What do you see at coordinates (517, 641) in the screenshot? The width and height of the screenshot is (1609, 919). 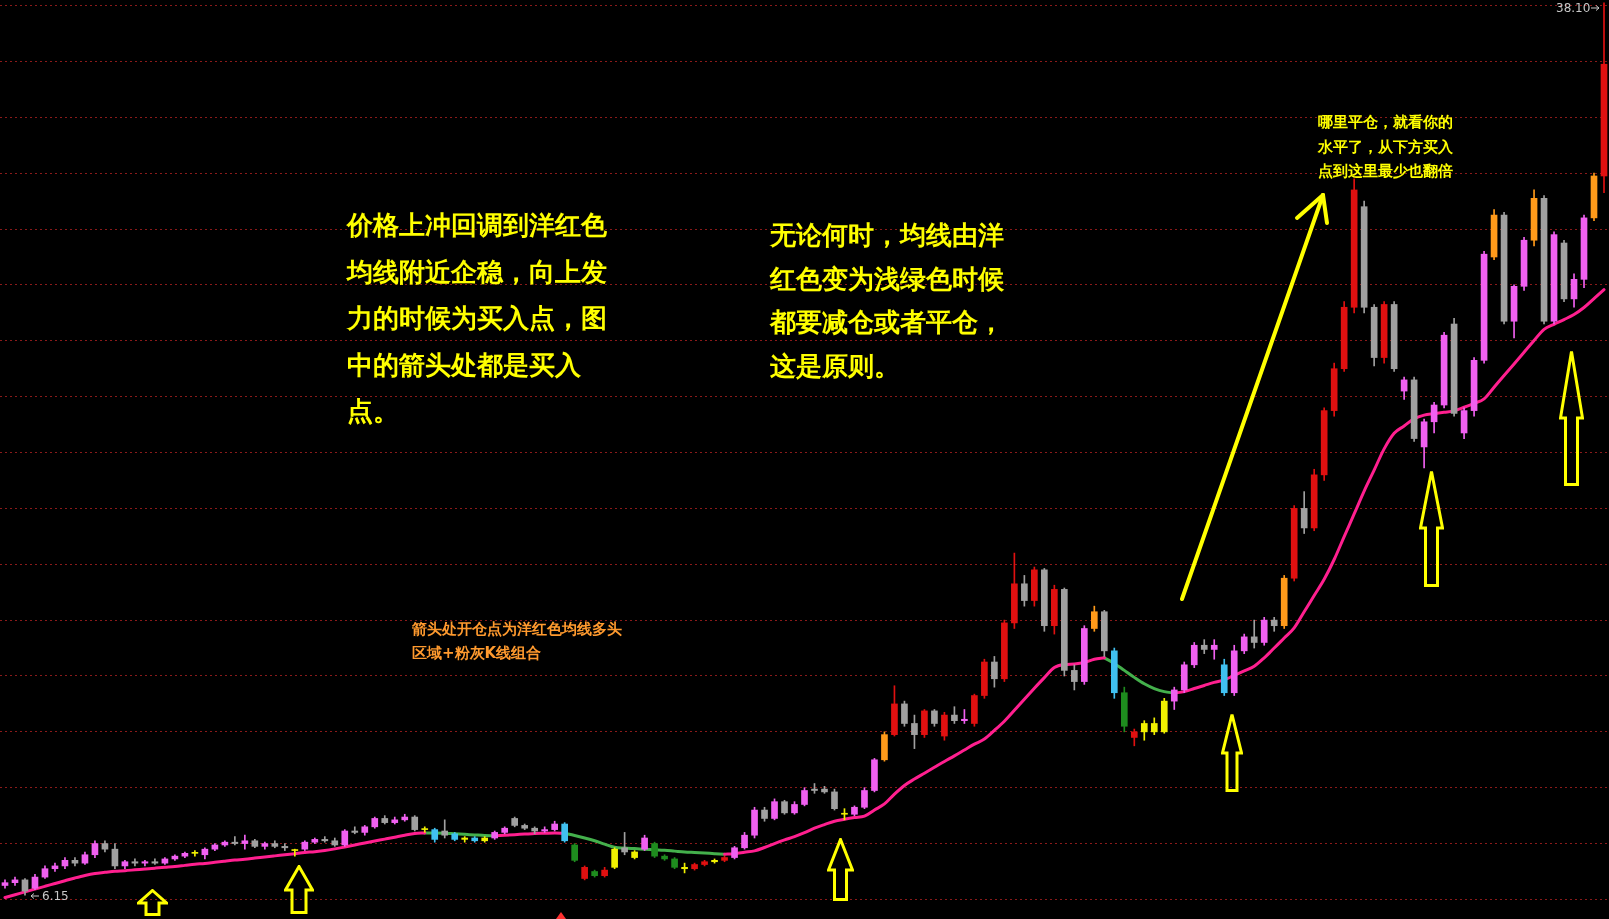 I see `annotation: 箭头处开仓点为洋红色均线多头区域+粉灰K线组合` at bounding box center [517, 641].